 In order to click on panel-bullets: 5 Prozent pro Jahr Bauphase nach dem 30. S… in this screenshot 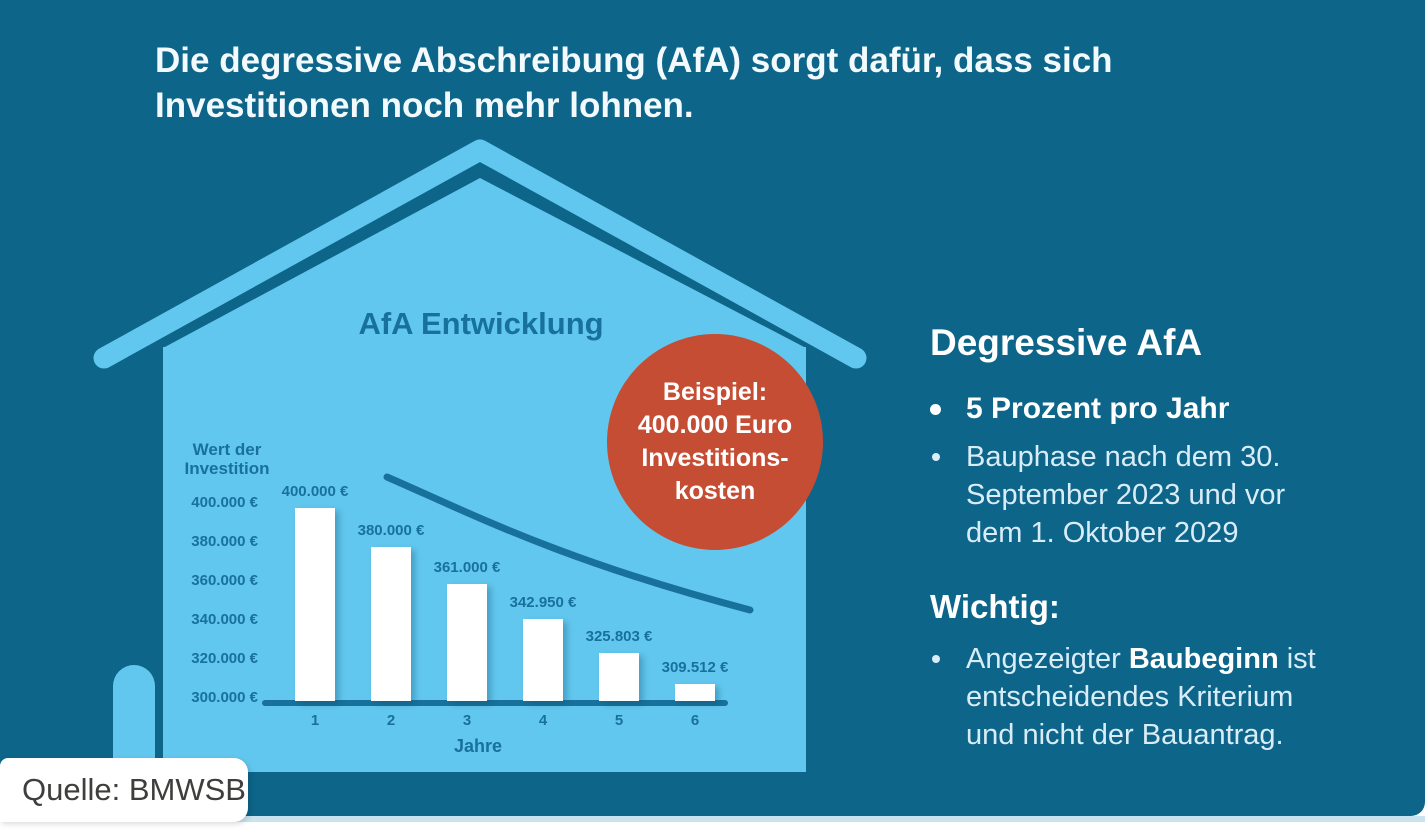, I will do `click(1170, 471)`.